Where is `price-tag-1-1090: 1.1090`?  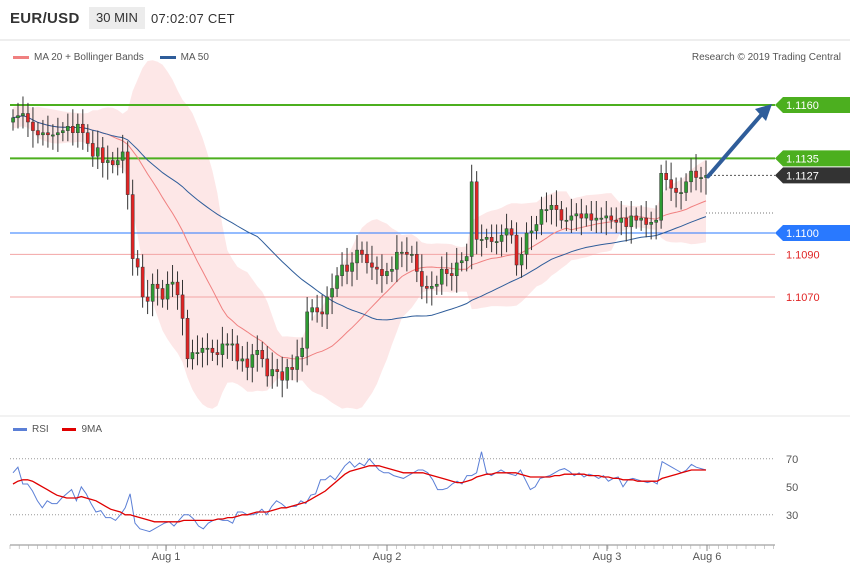
price-tag-1-1090: 1.1090 is located at coordinates (803, 255).